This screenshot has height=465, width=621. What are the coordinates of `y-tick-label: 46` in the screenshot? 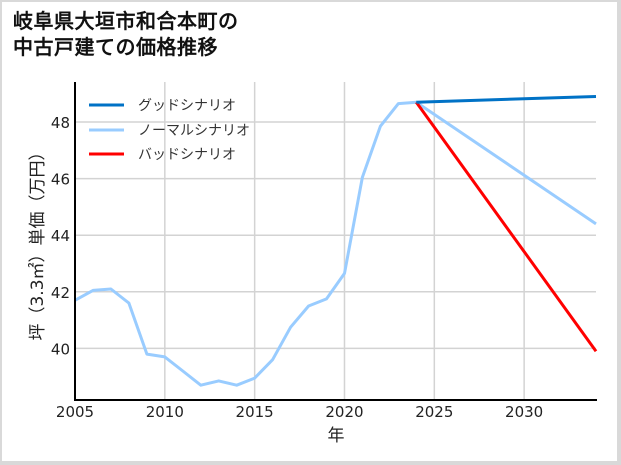 It's located at (60, 180).